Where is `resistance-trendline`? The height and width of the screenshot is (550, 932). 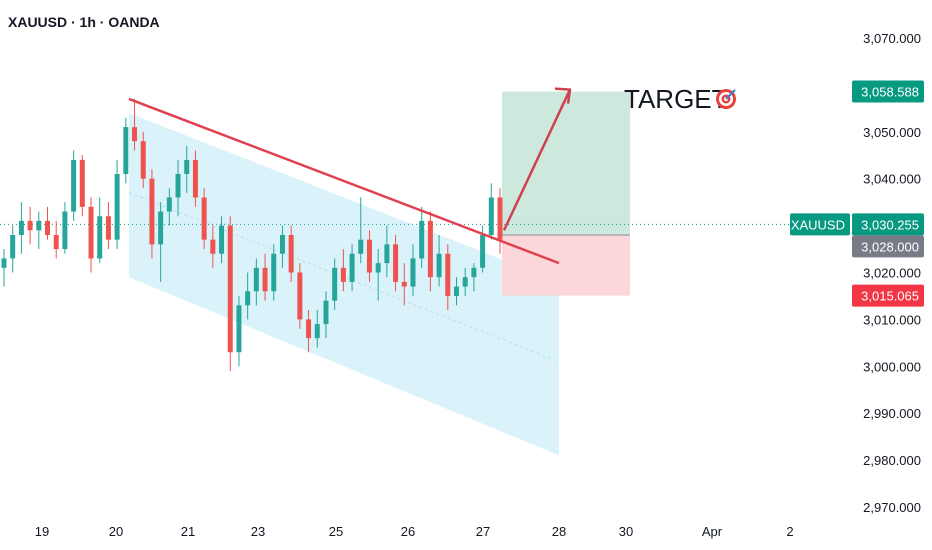
resistance-trendline is located at coordinates (344, 181).